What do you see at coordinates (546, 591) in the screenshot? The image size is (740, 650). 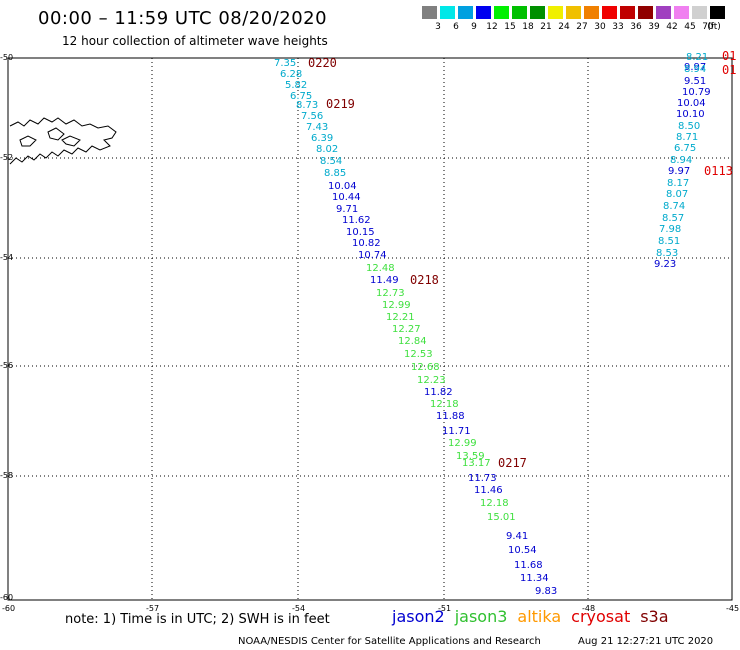 I see `swh-reading: 9.83` at bounding box center [546, 591].